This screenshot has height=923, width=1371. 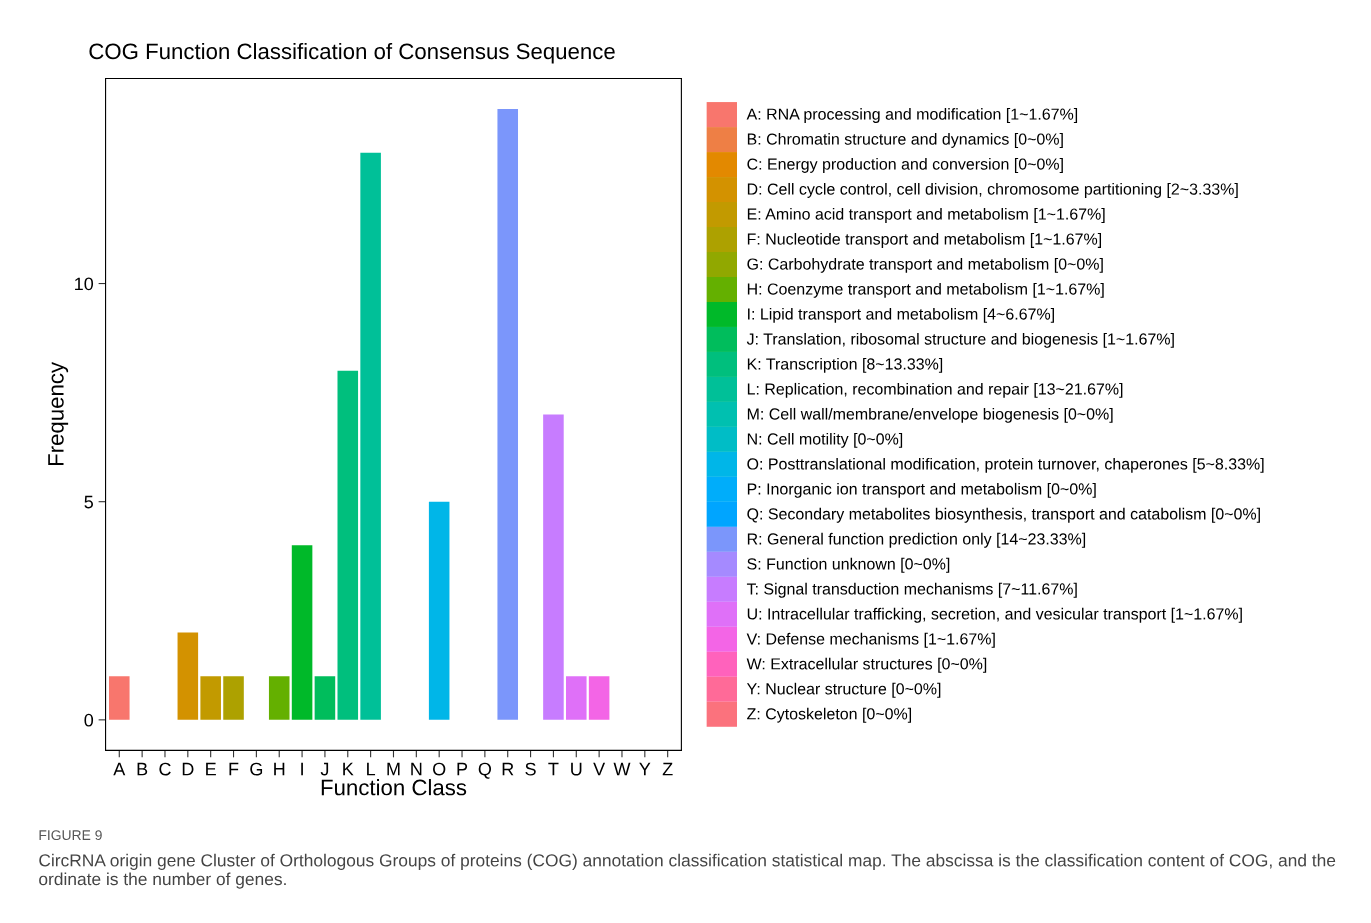 I want to click on legend-label: P: Inorganic ion transport and metabolism [0~0%], so click(x=921, y=490).